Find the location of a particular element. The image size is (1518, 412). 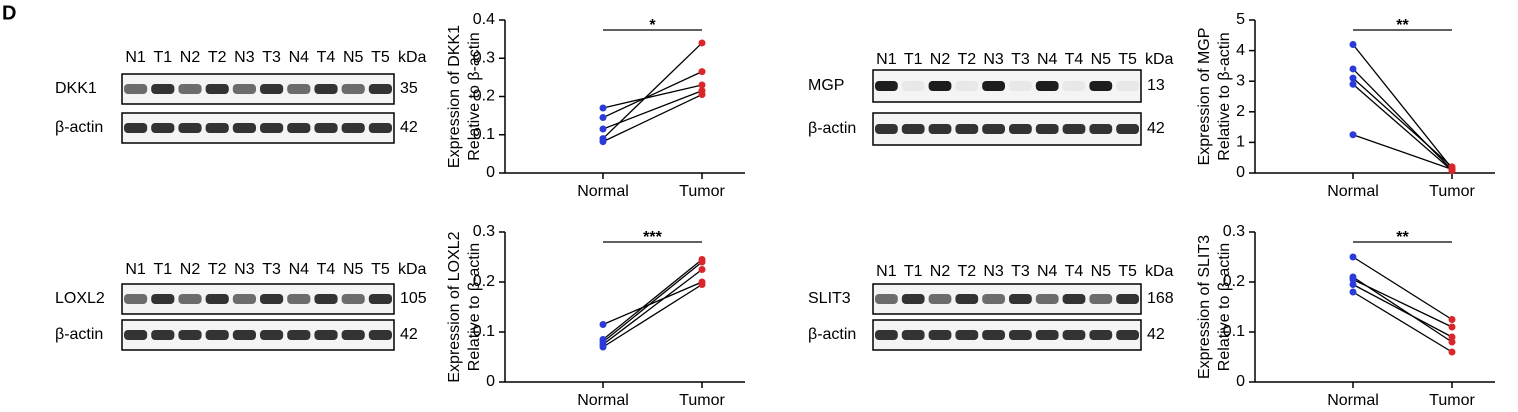

significance-label: *** is located at coordinates (652, 237).